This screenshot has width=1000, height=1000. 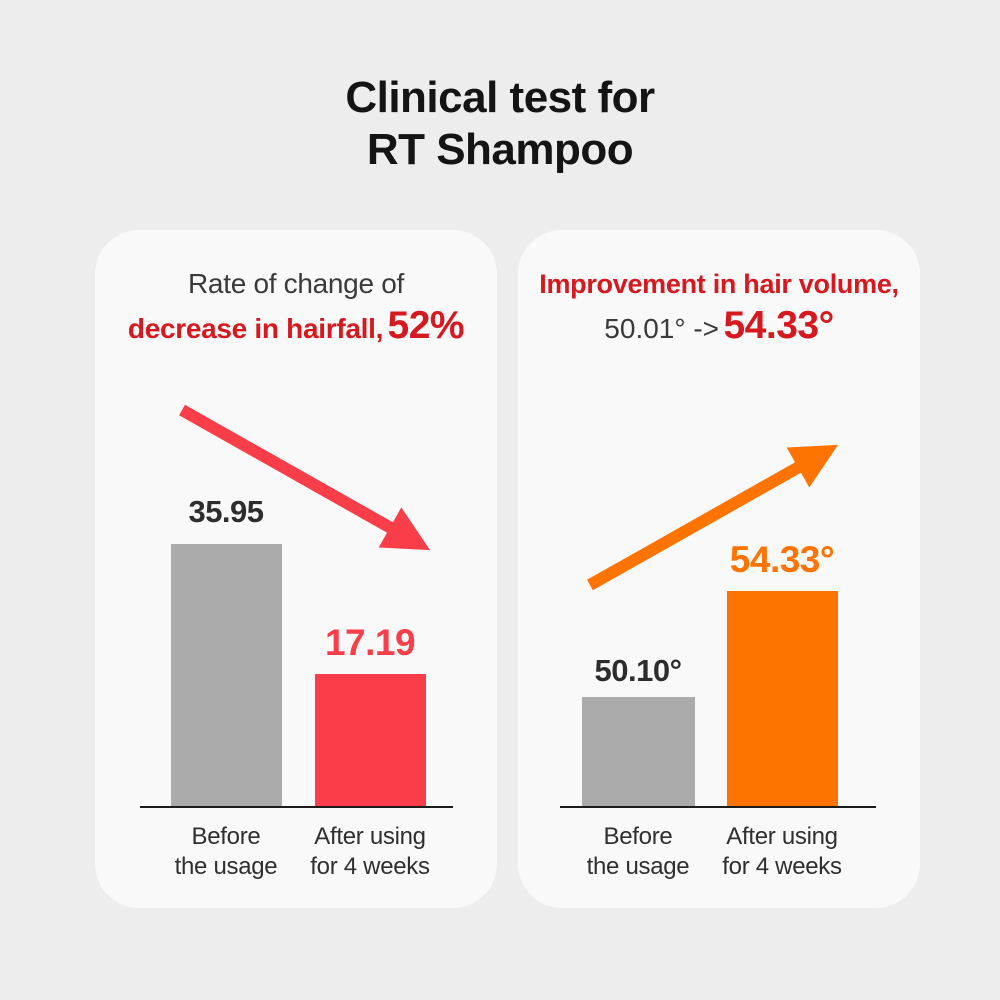 I want to click on page-title-line1: Clinical test for, so click(x=500, y=97).